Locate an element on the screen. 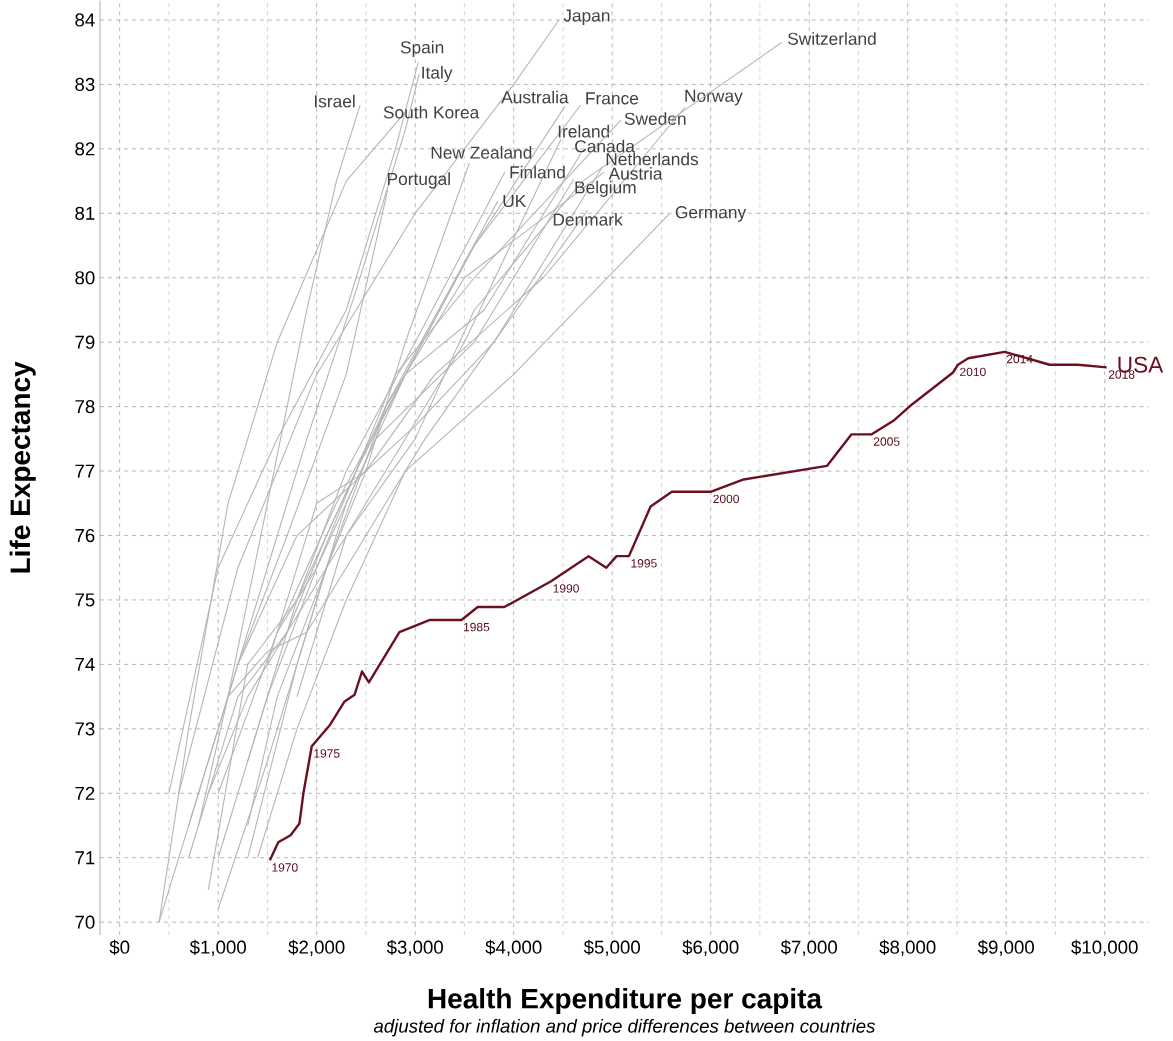 The width and height of the screenshot is (1173, 1041). y-tick-label: 73 is located at coordinates (85, 729).